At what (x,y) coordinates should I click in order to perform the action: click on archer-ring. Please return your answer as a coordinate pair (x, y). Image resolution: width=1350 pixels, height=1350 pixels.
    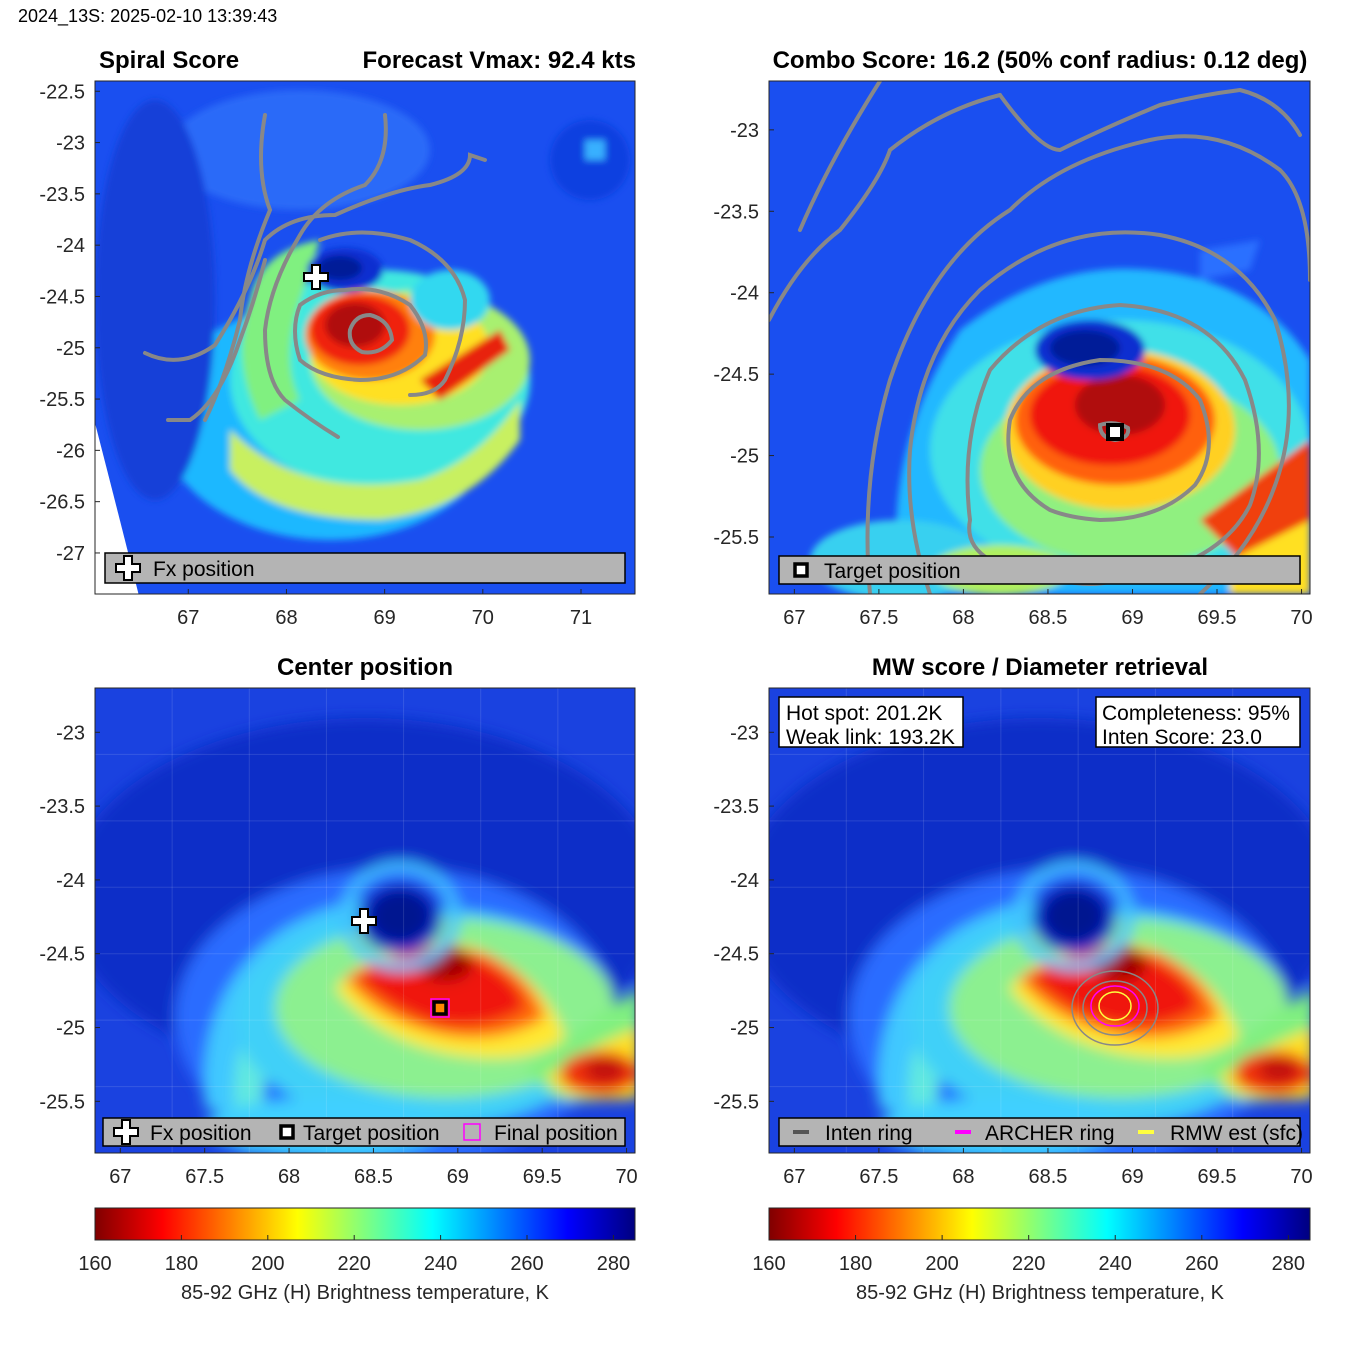
    Looking at the image, I should click on (1115, 1006).